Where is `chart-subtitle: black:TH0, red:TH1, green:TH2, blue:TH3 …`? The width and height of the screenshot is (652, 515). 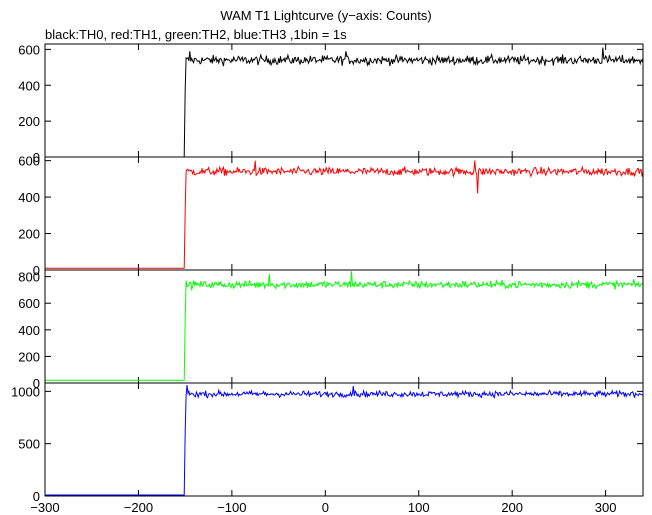
chart-subtitle: black:TH0, red:TH1, green:TH2, blue:TH3 … is located at coordinates (196, 34).